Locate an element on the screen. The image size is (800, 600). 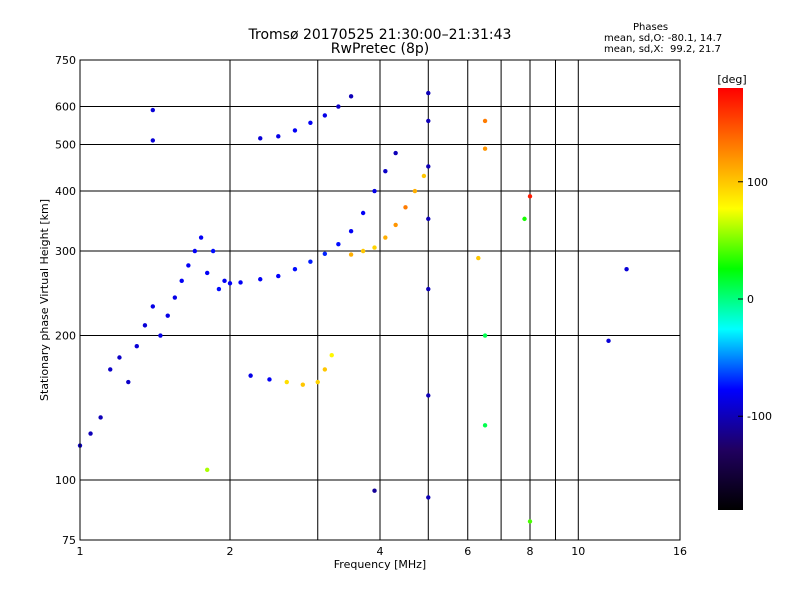
x-tick-label: 4 is located at coordinates (380, 551).